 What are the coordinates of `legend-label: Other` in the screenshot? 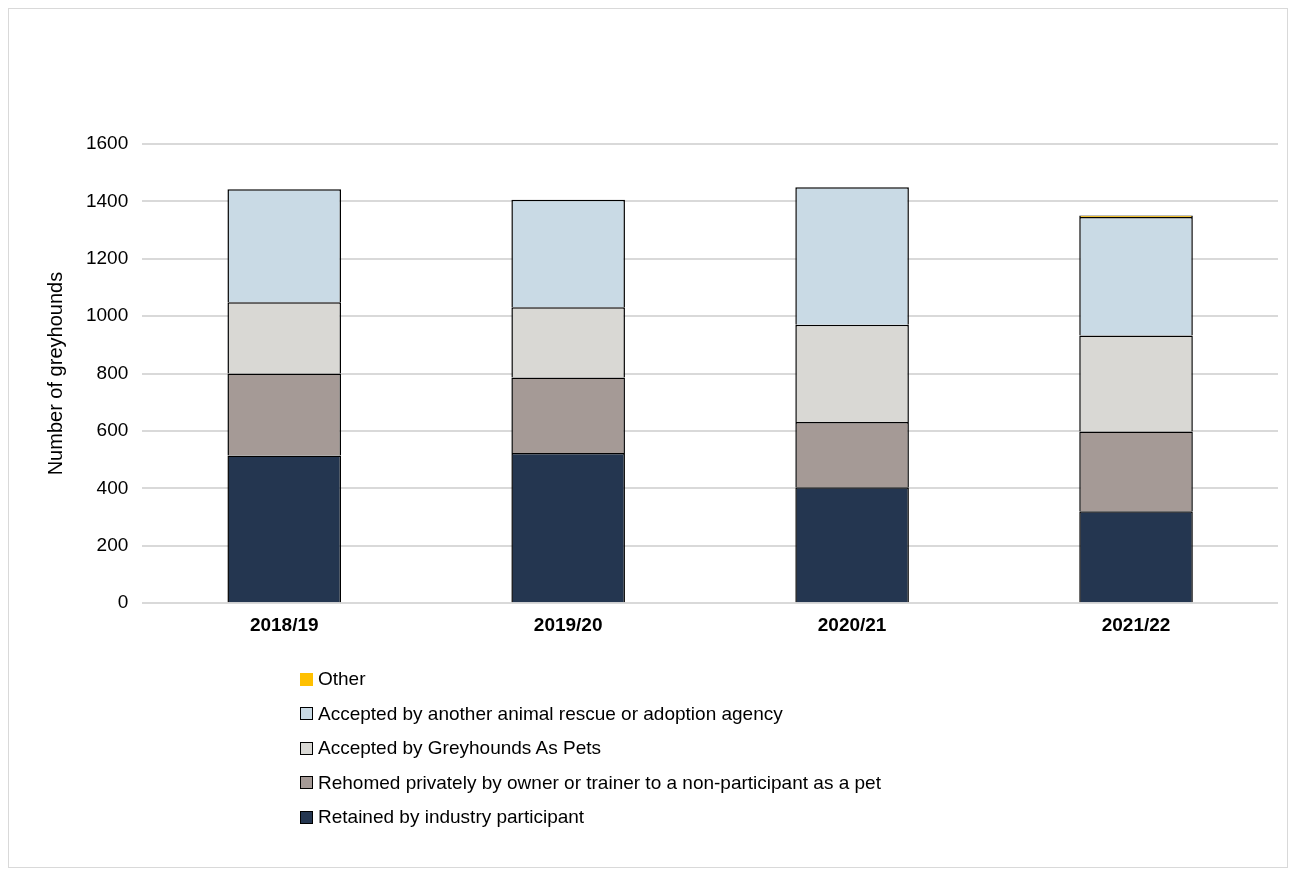 It's located at (342, 679).